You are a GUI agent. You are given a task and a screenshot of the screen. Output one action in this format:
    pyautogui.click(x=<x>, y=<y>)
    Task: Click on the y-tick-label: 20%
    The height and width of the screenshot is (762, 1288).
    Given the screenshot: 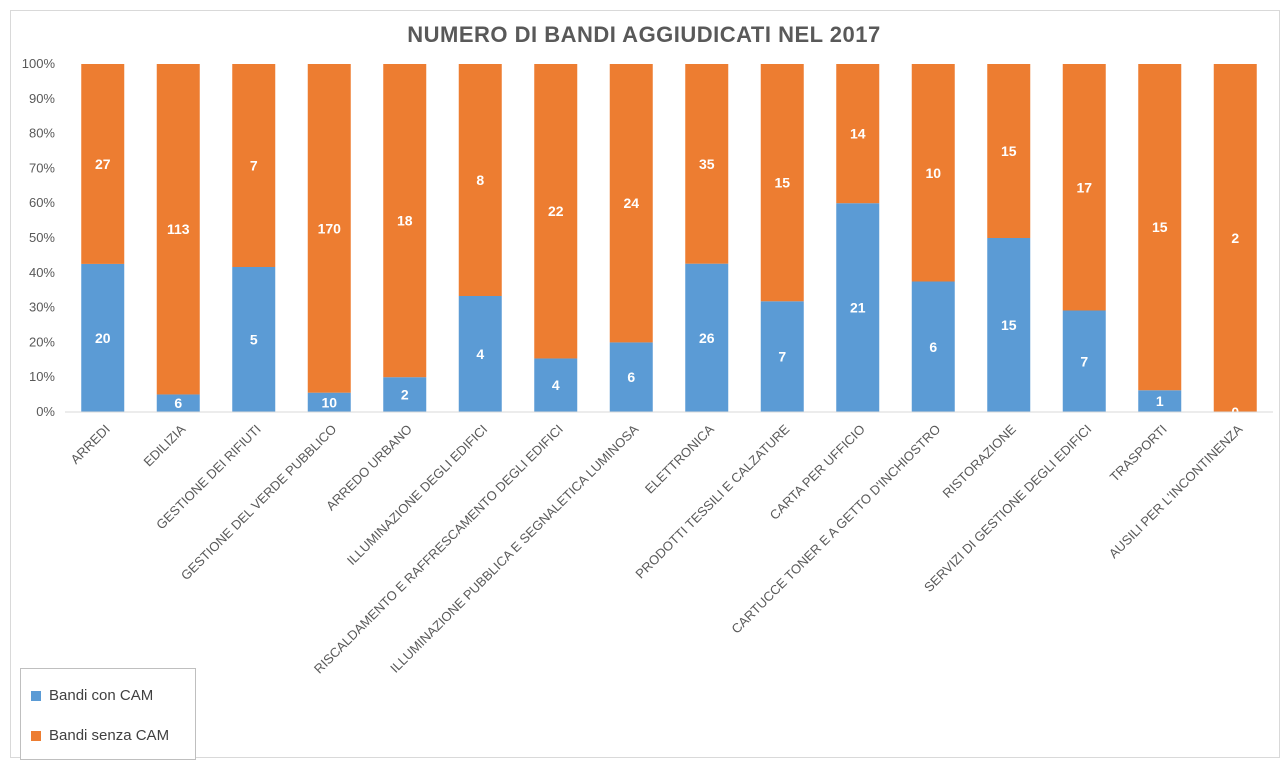 What is the action you would take?
    pyautogui.click(x=42, y=341)
    